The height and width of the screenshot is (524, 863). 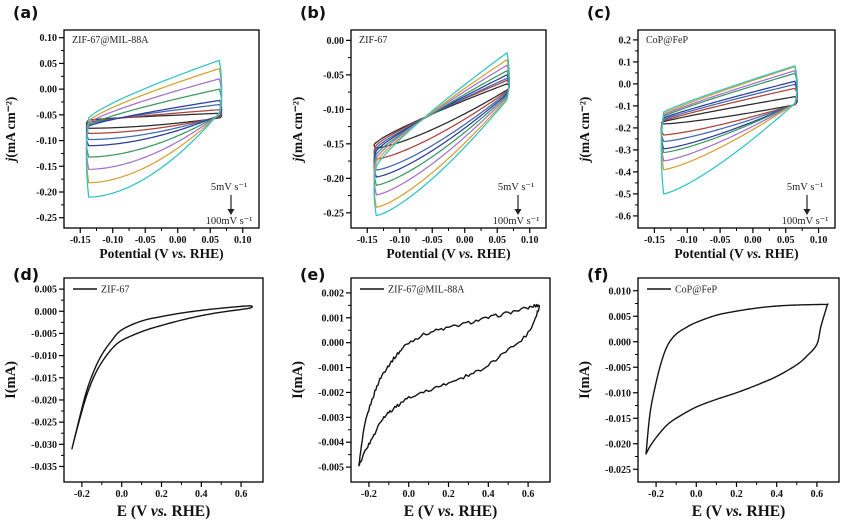 What do you see at coordinates (49, 38) in the screenshot?
I see `y-tick-label: 0.10` at bounding box center [49, 38].